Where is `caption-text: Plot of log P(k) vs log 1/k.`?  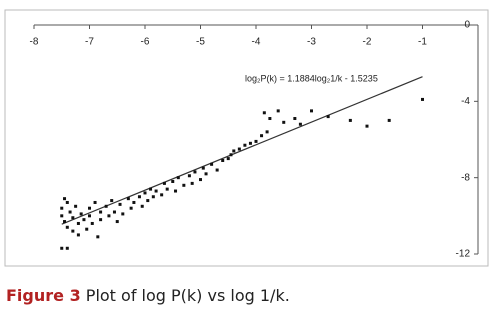 caption-text: Plot of log P(k) vs log 1/k. is located at coordinates (187, 295).